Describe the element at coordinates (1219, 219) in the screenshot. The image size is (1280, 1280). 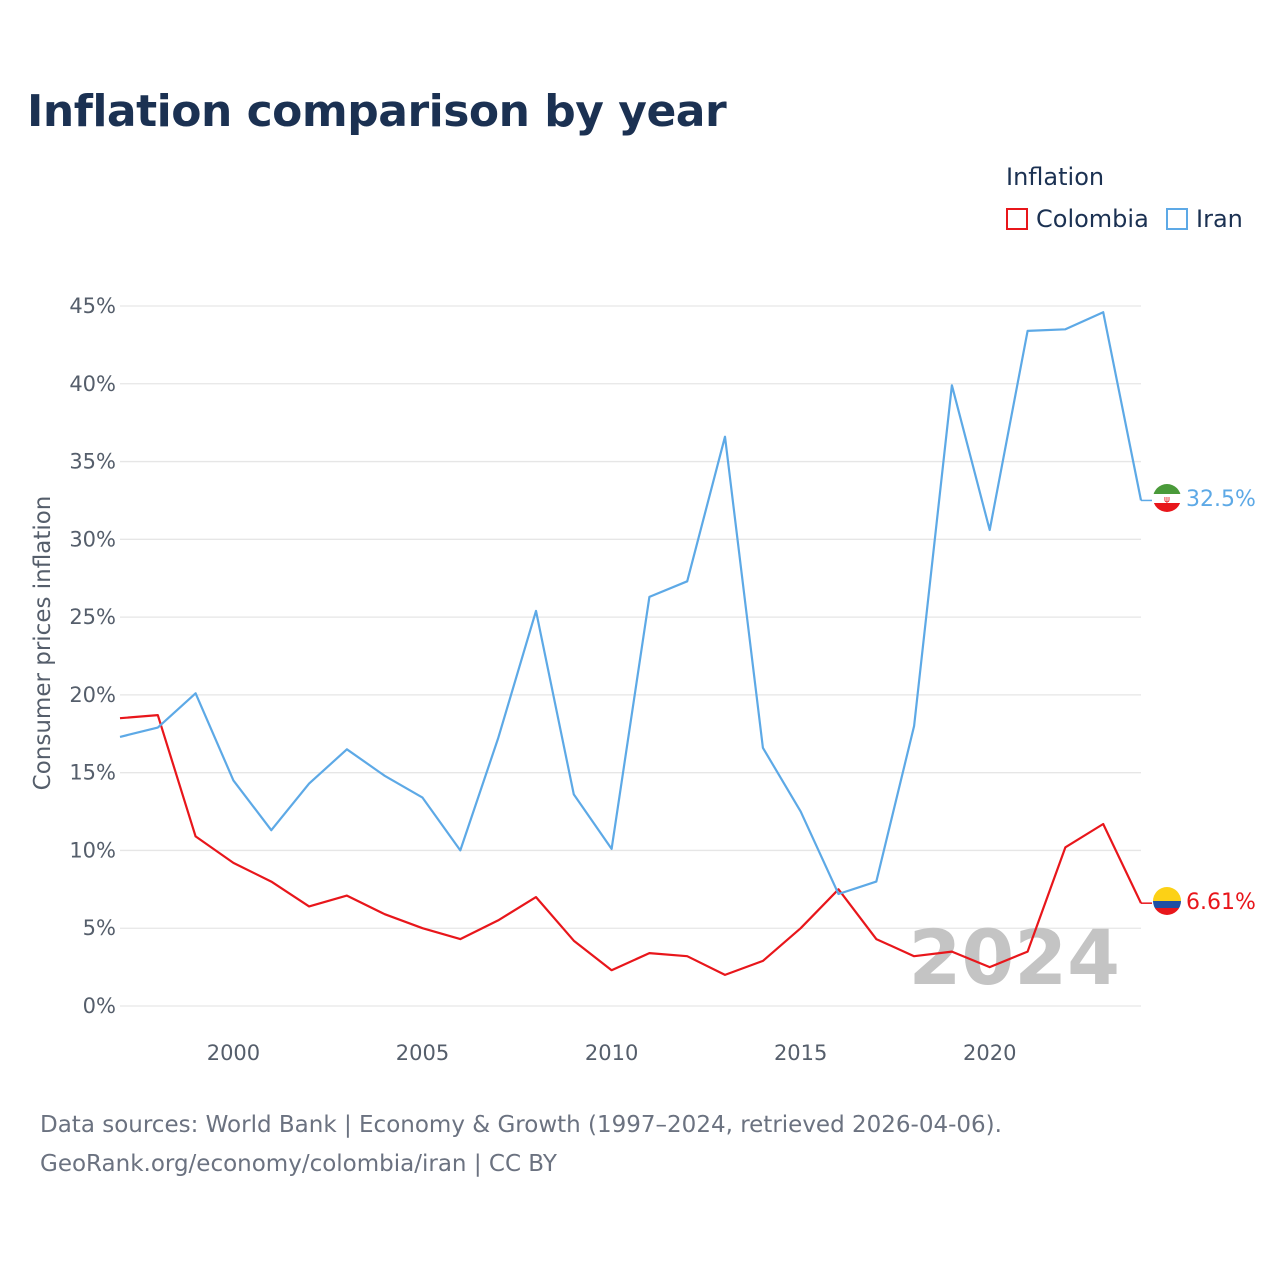
I see `legend-label-iran: Iran` at that location.